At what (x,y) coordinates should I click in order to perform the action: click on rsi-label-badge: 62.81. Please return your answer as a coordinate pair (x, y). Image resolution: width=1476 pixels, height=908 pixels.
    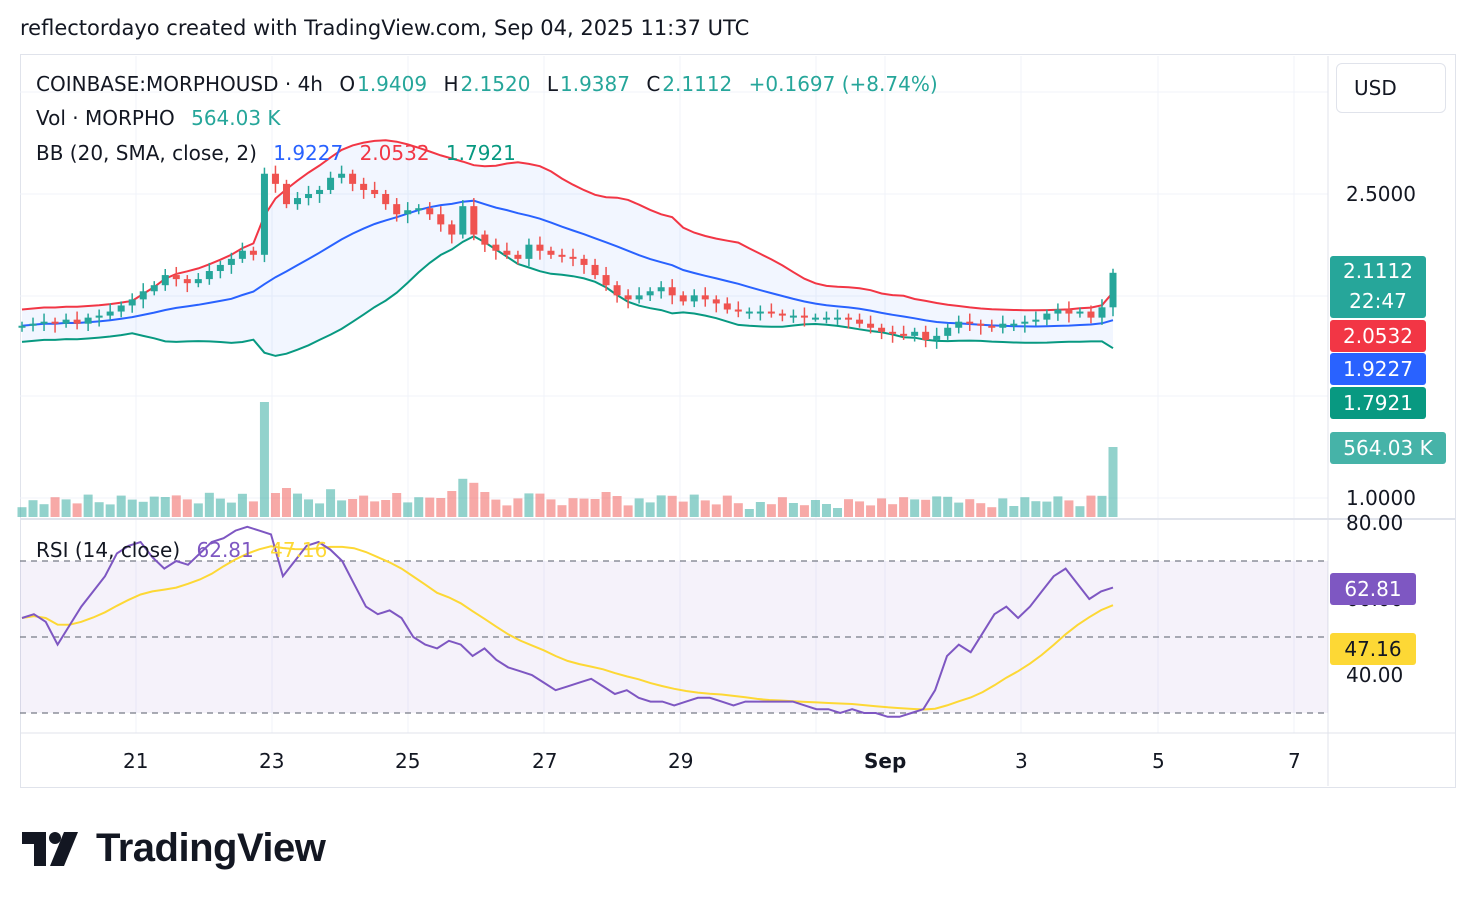
    Looking at the image, I should click on (1373, 589).